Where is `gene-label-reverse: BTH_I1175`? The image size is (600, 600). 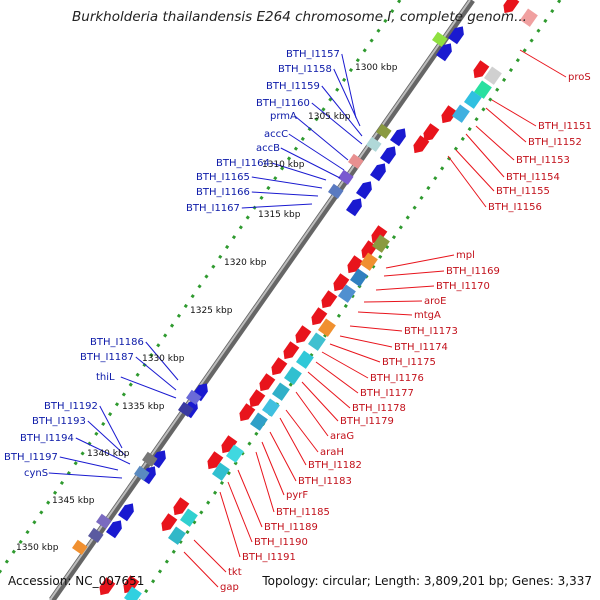 gene-label-reverse: BTH_I1175 is located at coordinates (409, 362).